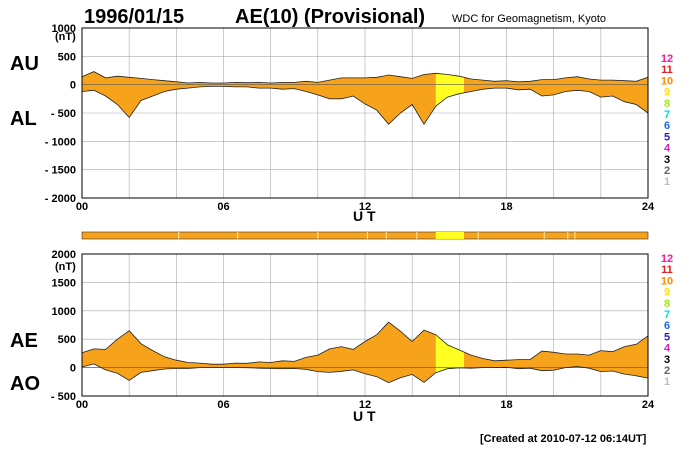 This screenshot has width=700, height=455. Describe the element at coordinates (64, 255) in the screenshot. I see `ae-ao-y-tick-label: 2000` at that location.